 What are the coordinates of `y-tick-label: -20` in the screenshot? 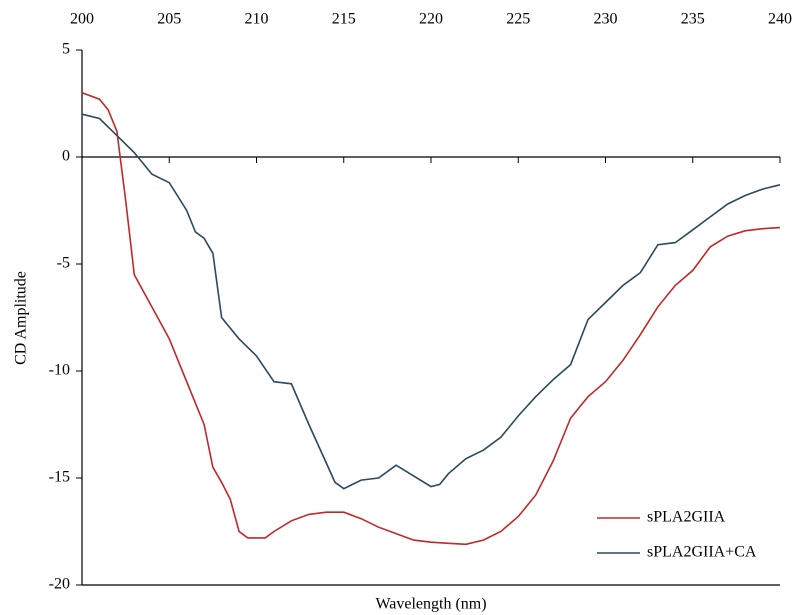 It's located at (59, 584).